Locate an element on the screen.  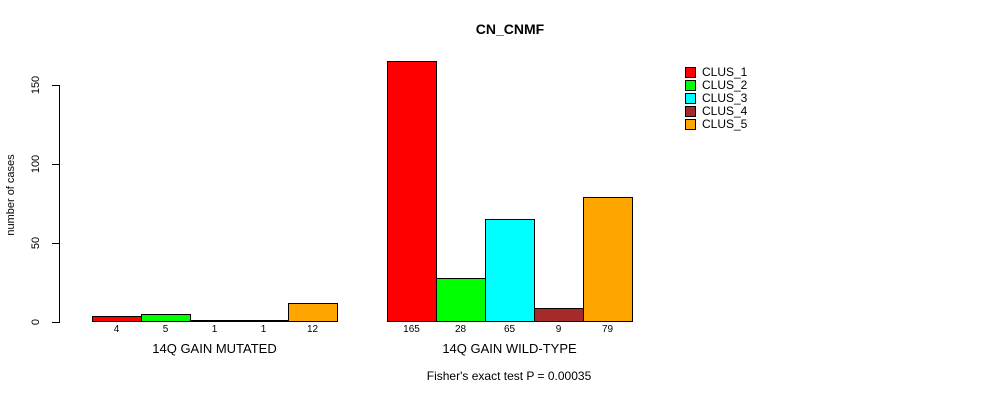
bar-value-label: 4 is located at coordinates (116, 329).